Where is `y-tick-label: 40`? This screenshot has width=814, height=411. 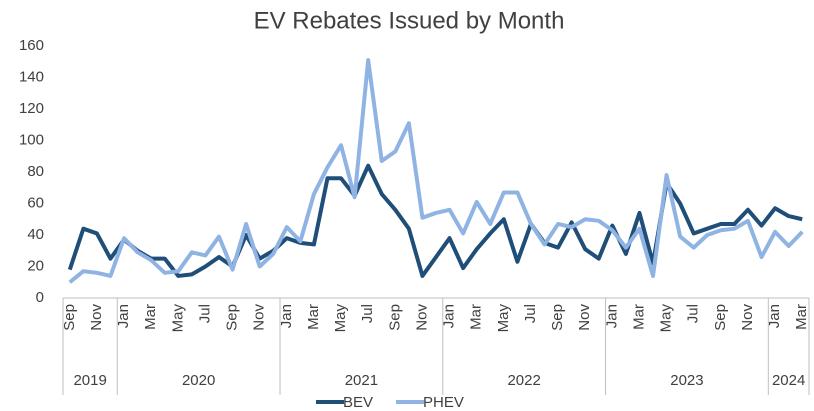
y-tick-label: 40 is located at coordinates (35, 234).